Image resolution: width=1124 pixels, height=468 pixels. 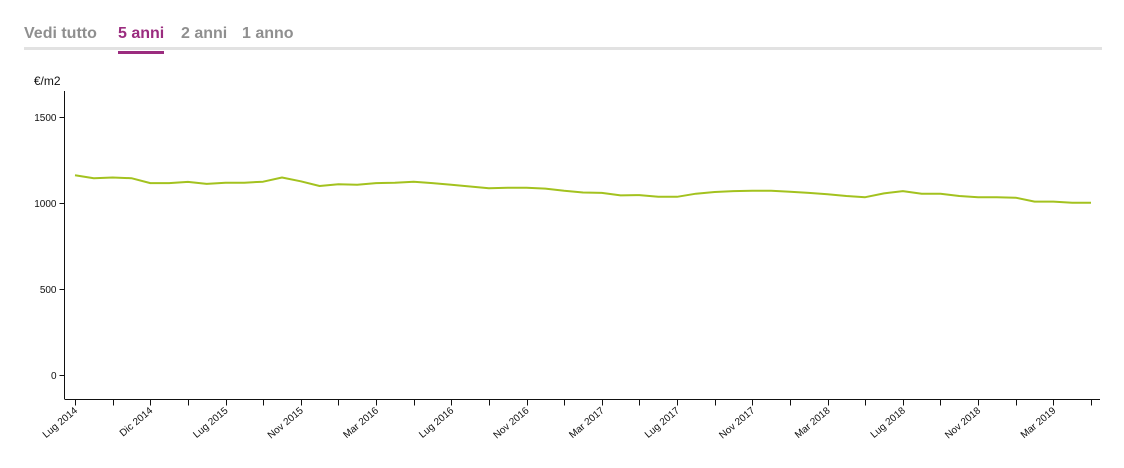 I want to click on tab-2-anni: 2 anni, so click(x=204, y=33).